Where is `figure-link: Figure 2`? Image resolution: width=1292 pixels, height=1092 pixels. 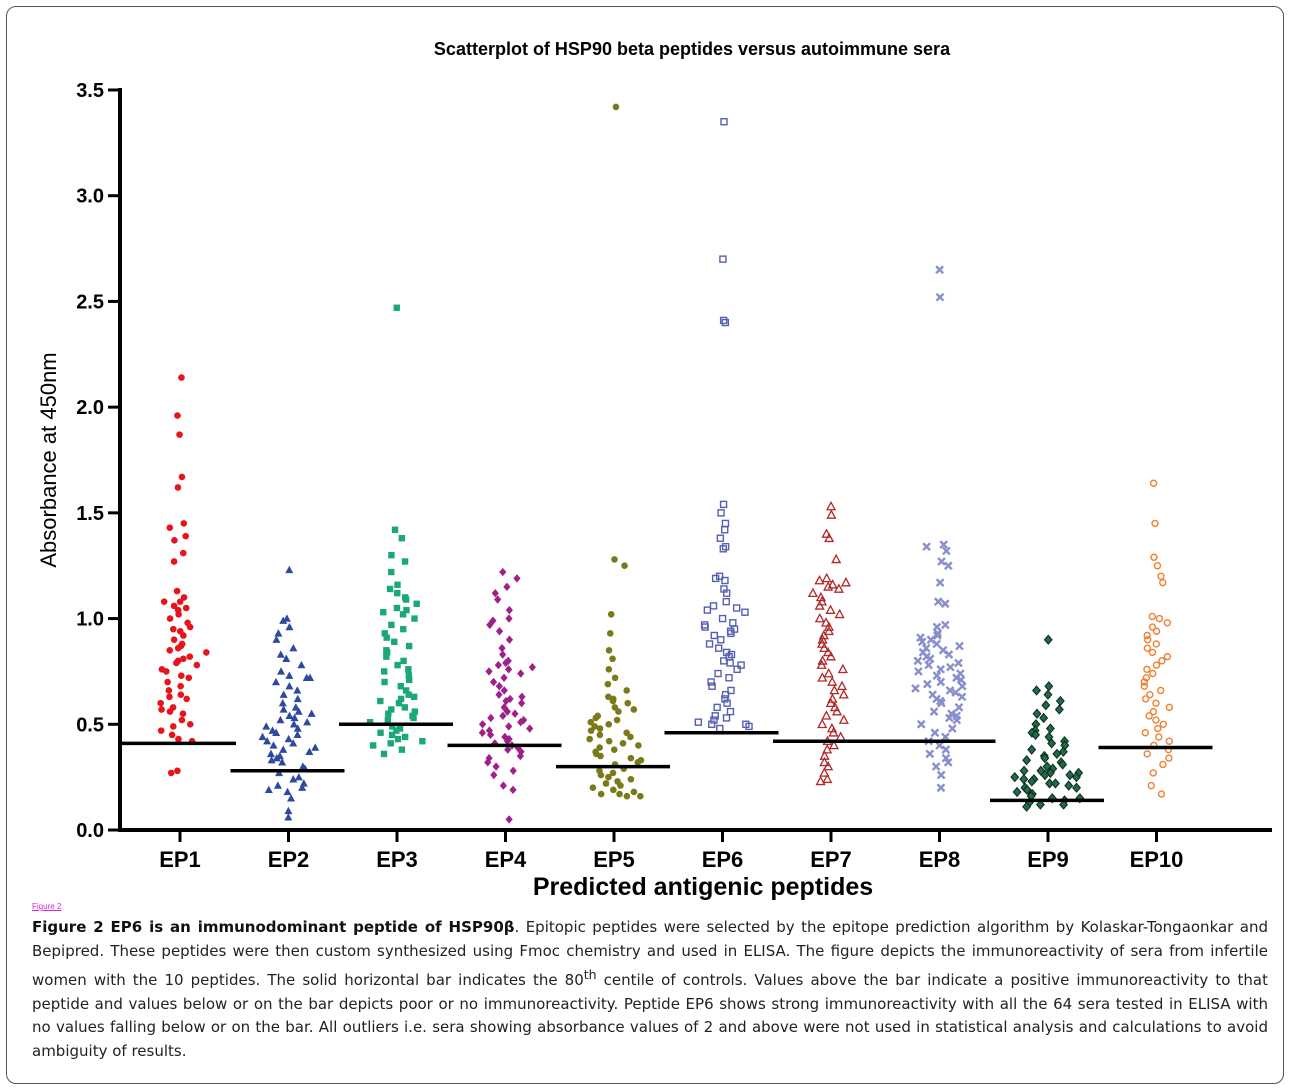
figure-link: Figure 2 is located at coordinates (47, 906).